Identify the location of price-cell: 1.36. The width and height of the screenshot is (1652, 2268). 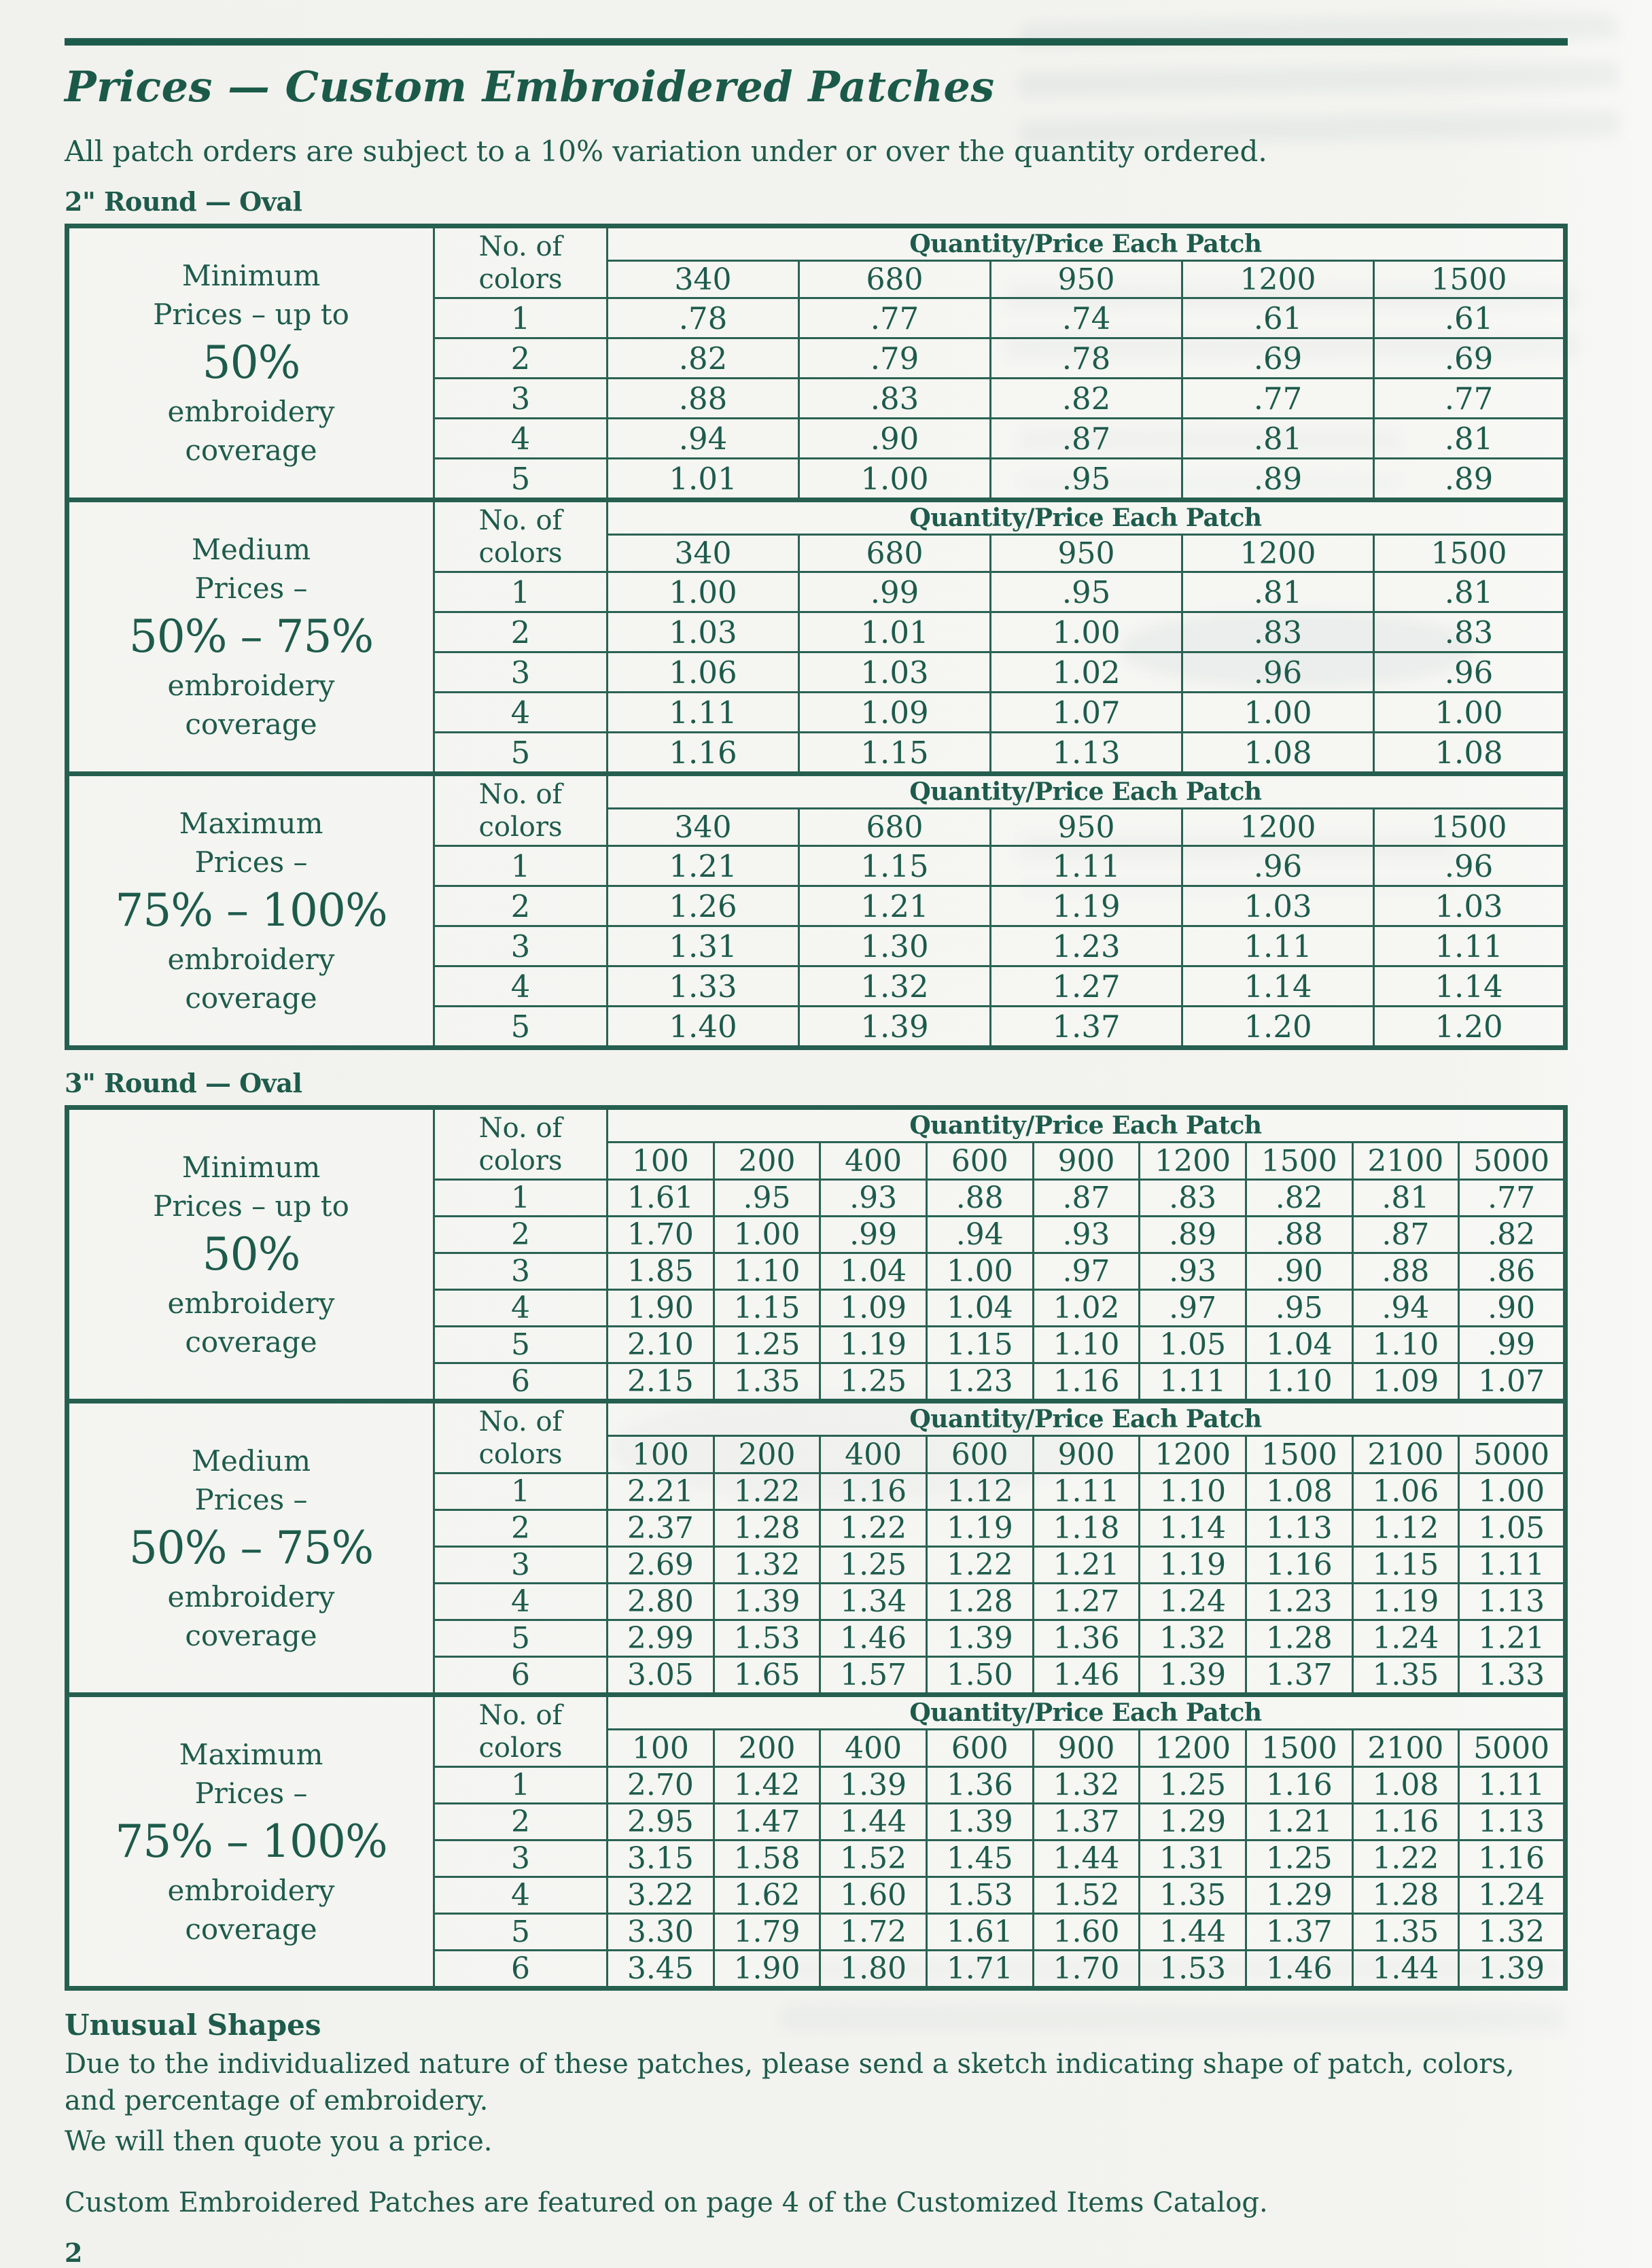
(1086, 1638).